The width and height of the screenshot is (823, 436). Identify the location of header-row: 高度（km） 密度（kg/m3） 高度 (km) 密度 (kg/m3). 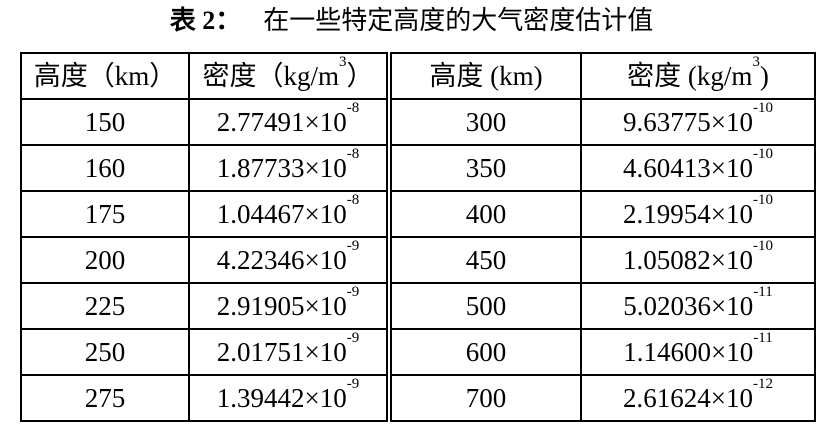
(418, 76).